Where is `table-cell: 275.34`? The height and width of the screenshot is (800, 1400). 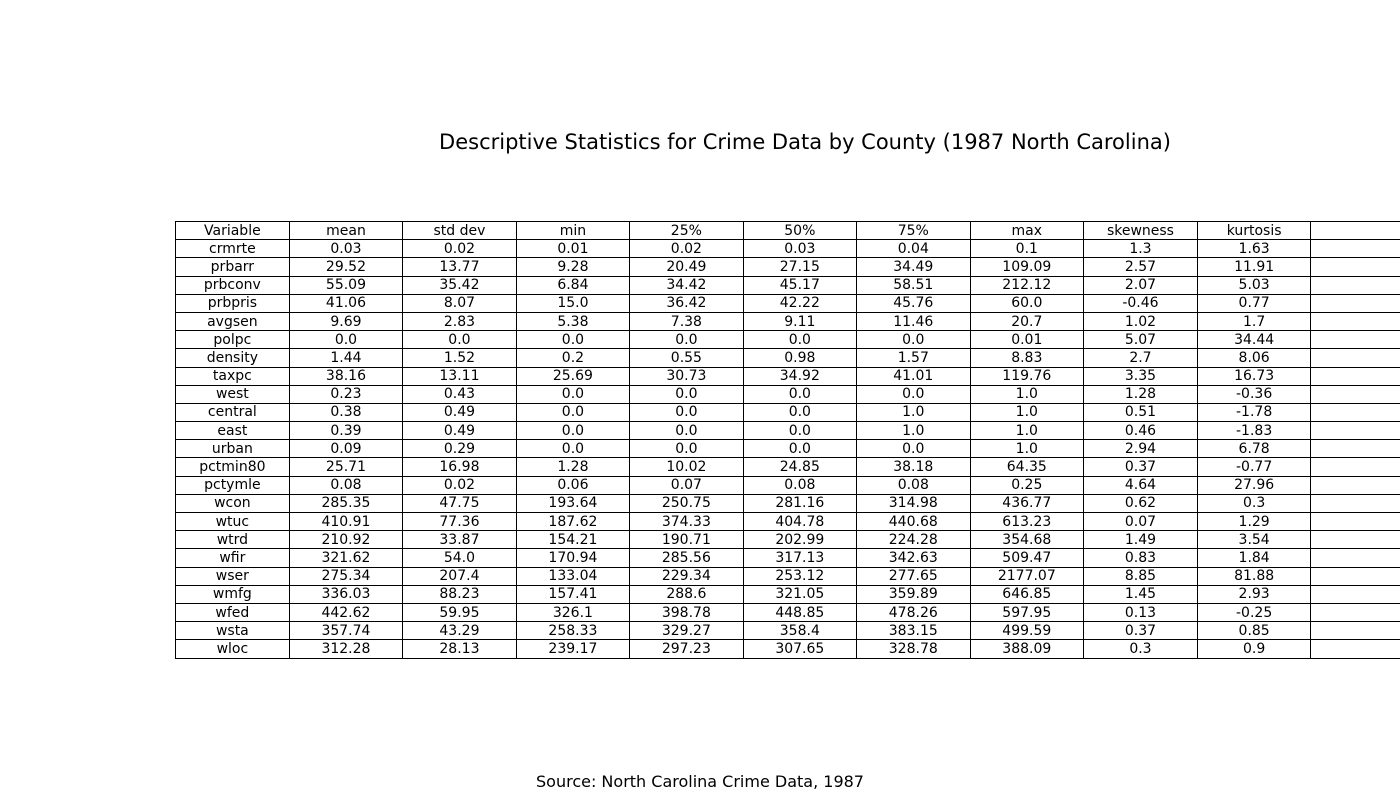 table-cell: 275.34 is located at coordinates (346, 576).